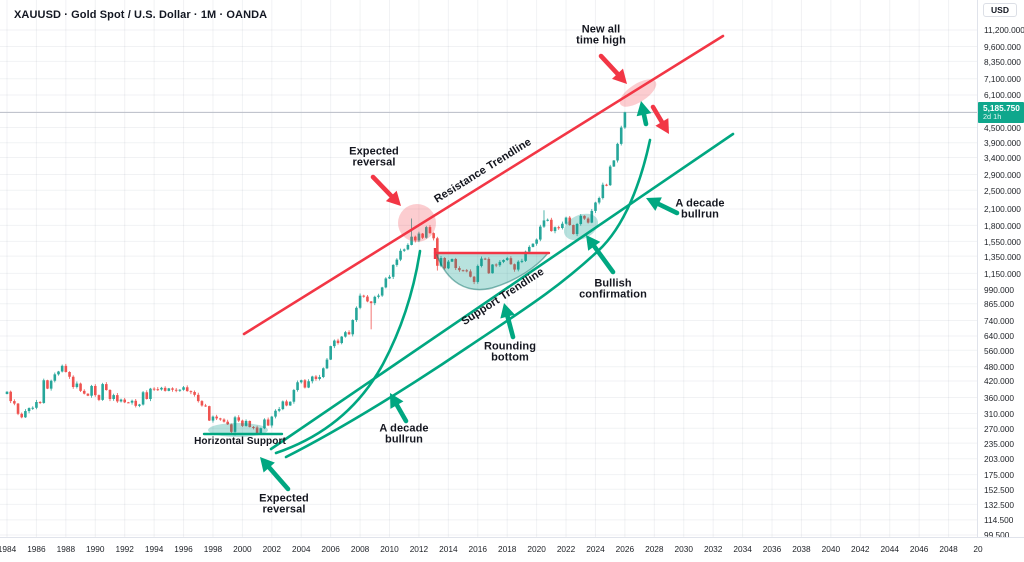 The width and height of the screenshot is (1024, 562). I want to click on price-tick-label: 640.000, so click(999, 336).